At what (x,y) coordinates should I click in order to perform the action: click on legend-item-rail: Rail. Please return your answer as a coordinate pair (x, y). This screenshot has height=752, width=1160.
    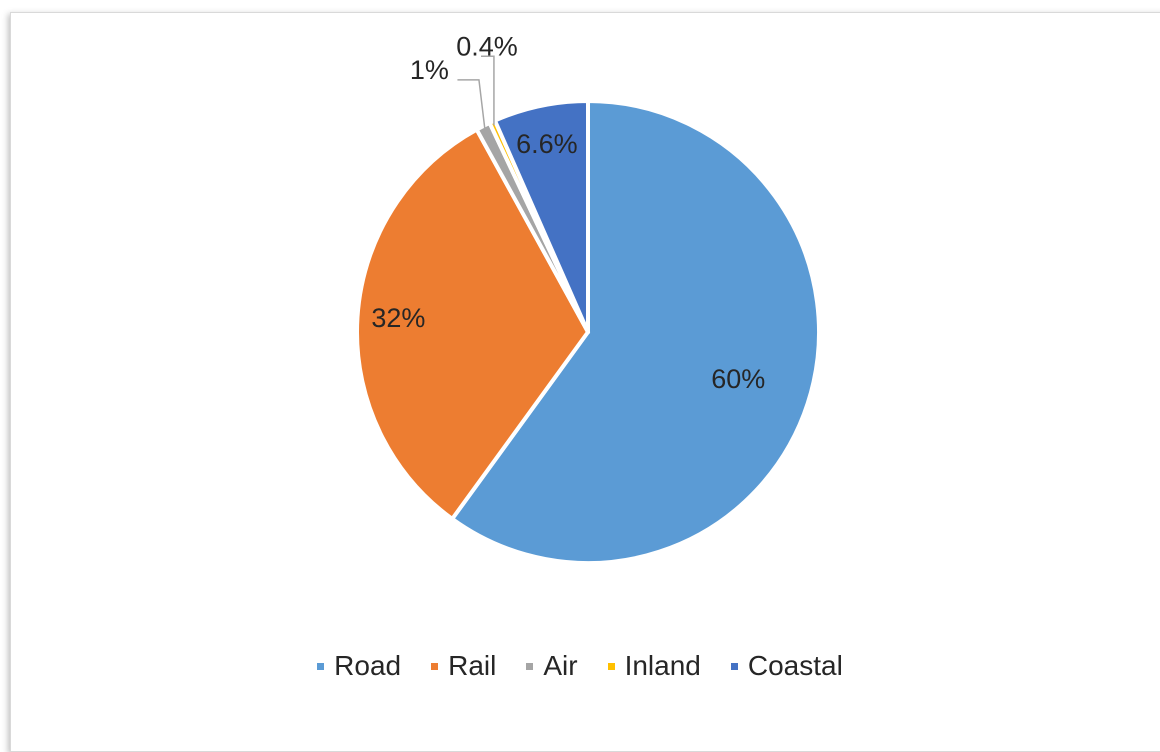
    Looking at the image, I should click on (463, 666).